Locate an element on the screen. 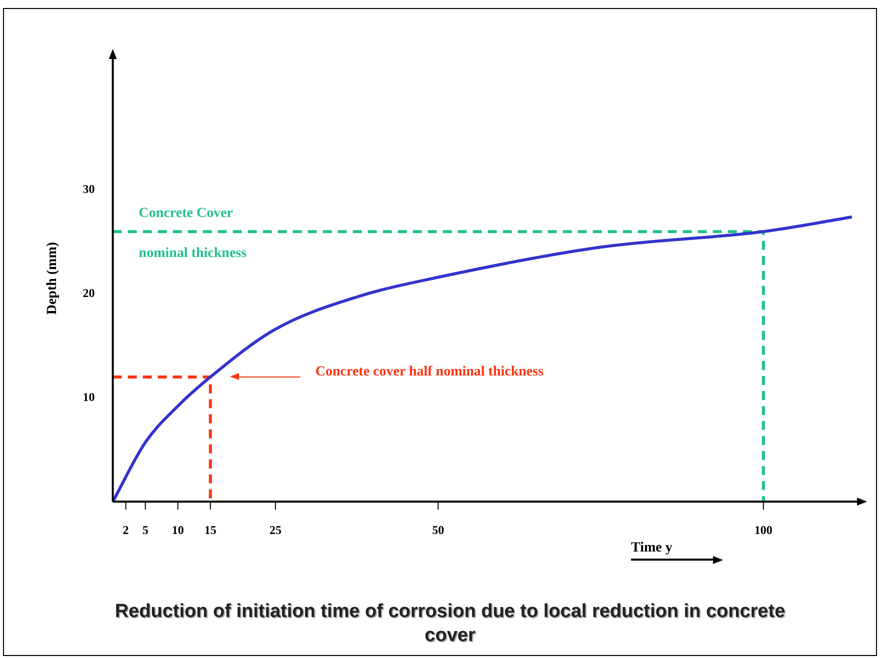 The width and height of the screenshot is (883, 659). text: Reduction of initiation time of corrosion due to local reduction in concrete cover is located at coordinates (450, 624).